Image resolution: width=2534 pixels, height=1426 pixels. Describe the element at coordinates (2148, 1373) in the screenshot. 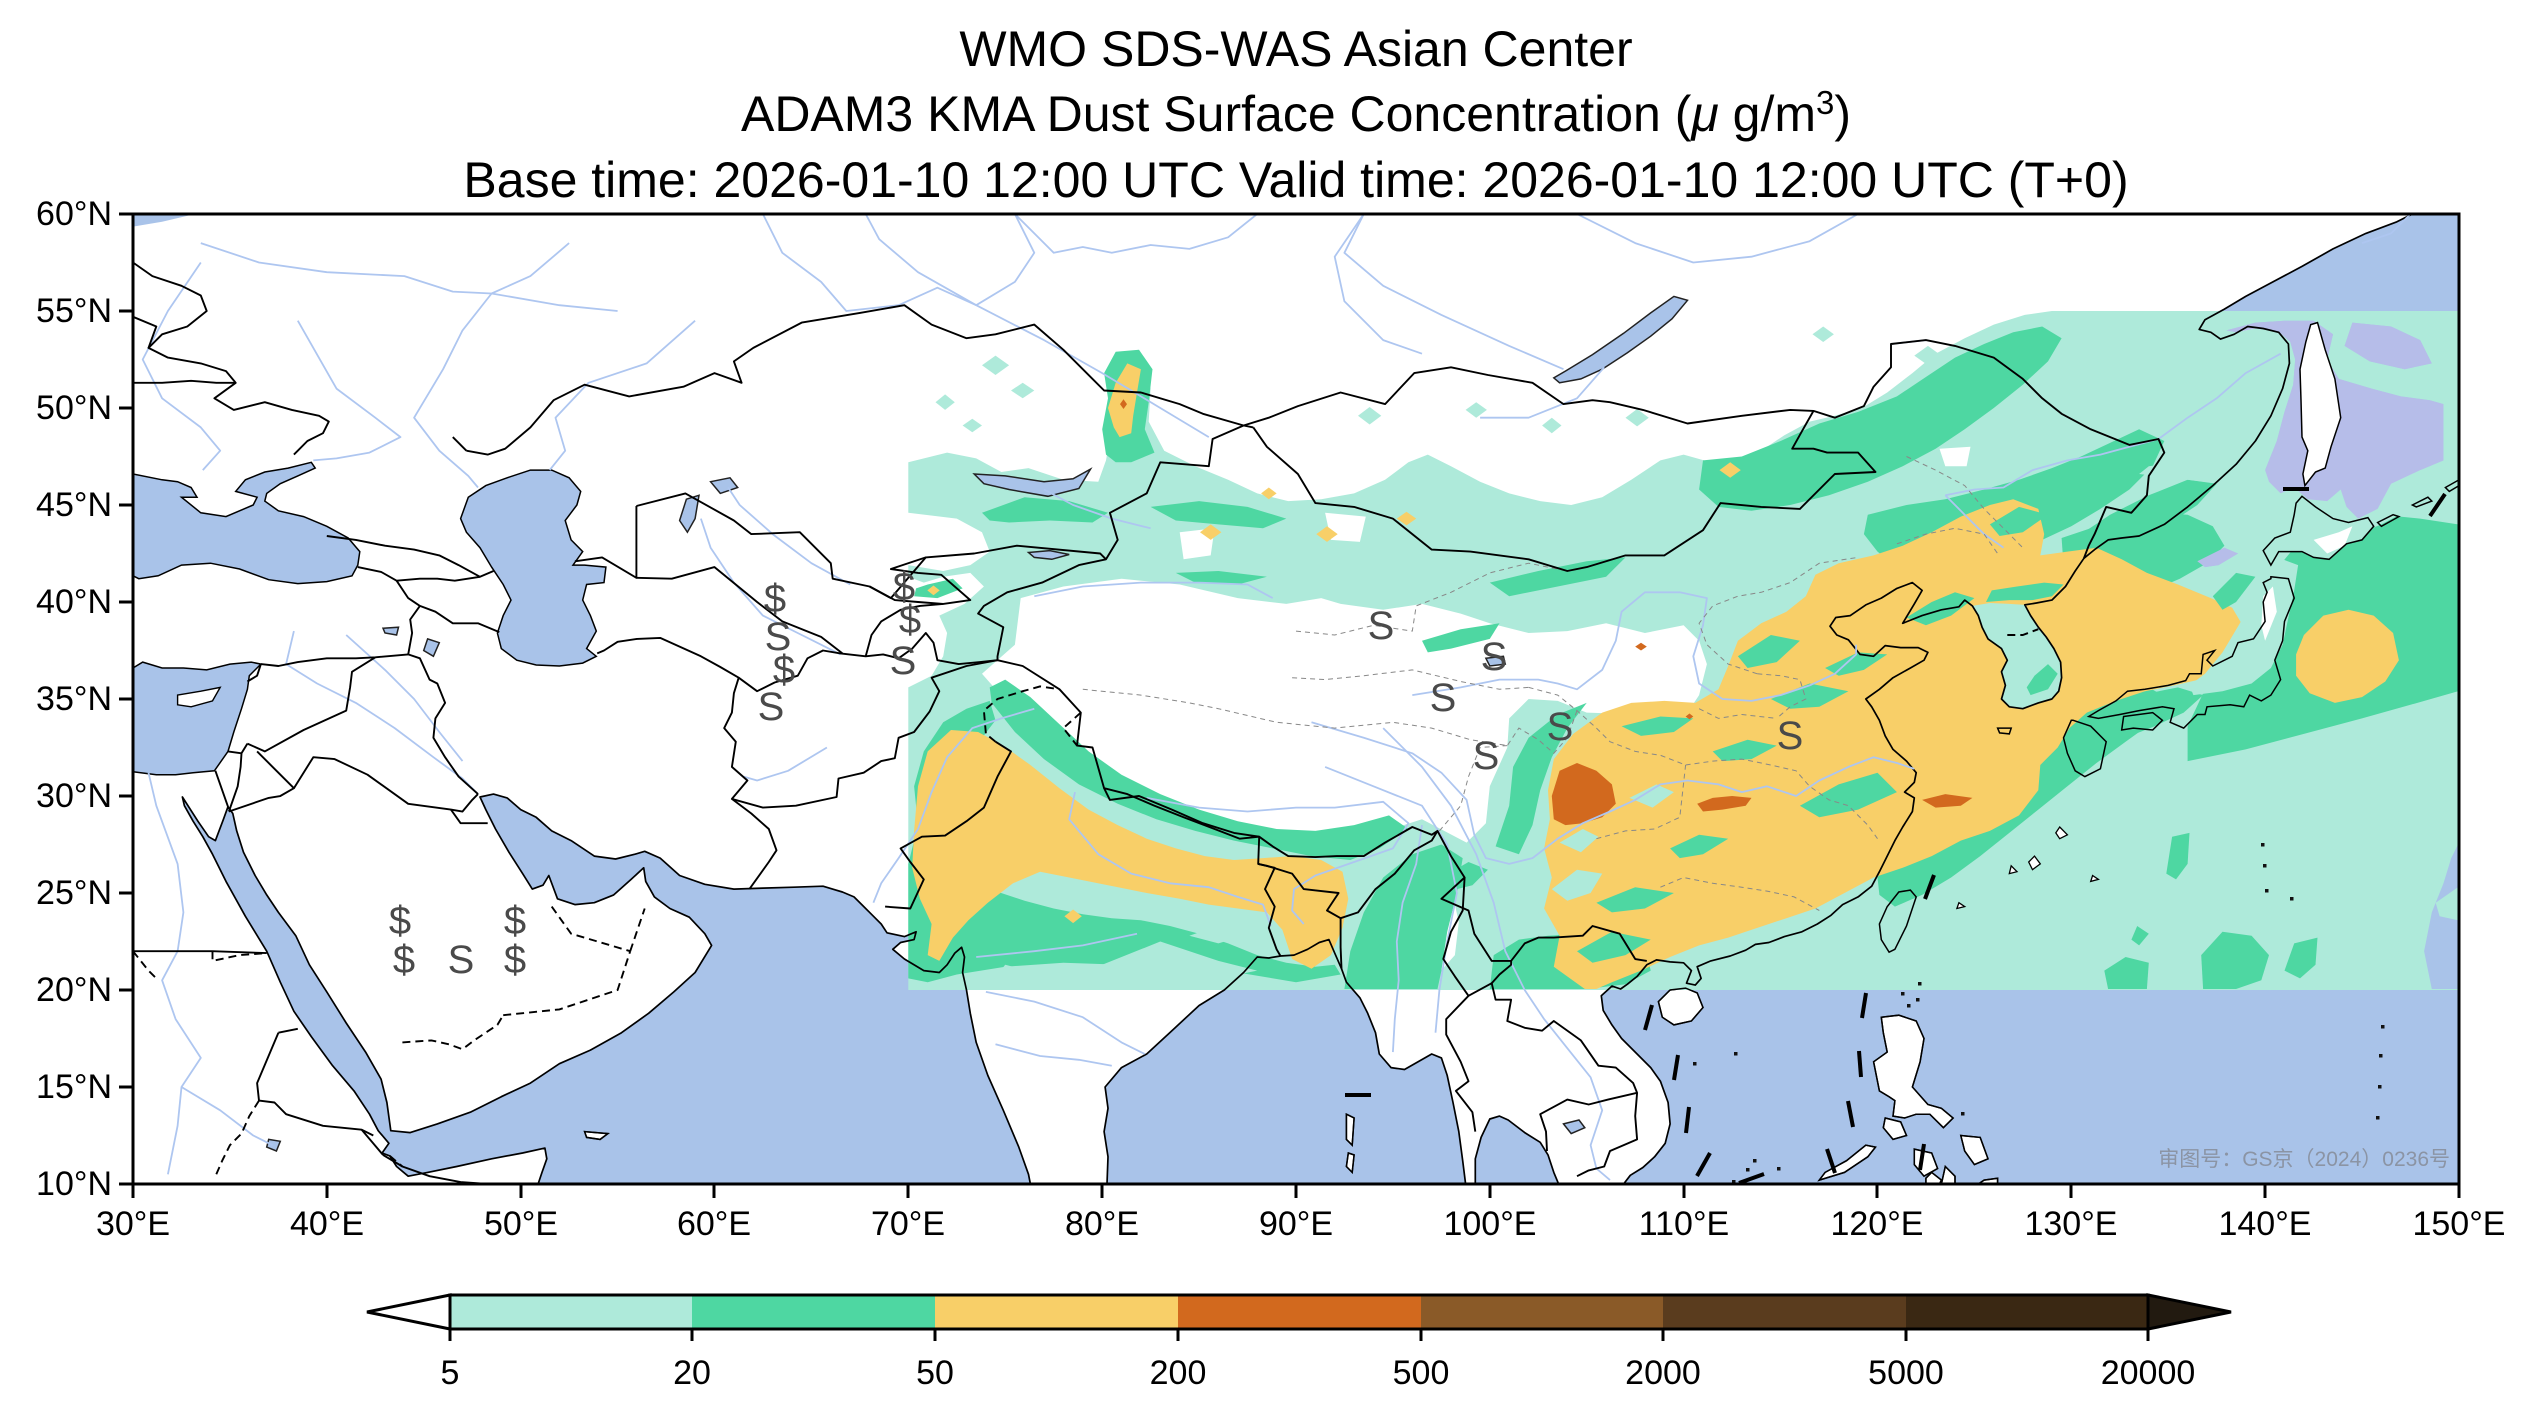

I see `svg-text: 20000` at that location.